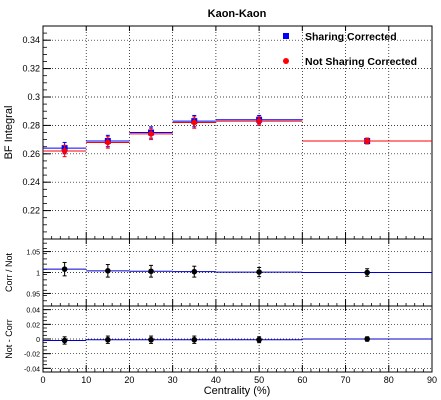 The width and height of the screenshot is (441, 400). I want to click on main-ytick-label: 0.28, so click(31, 125).